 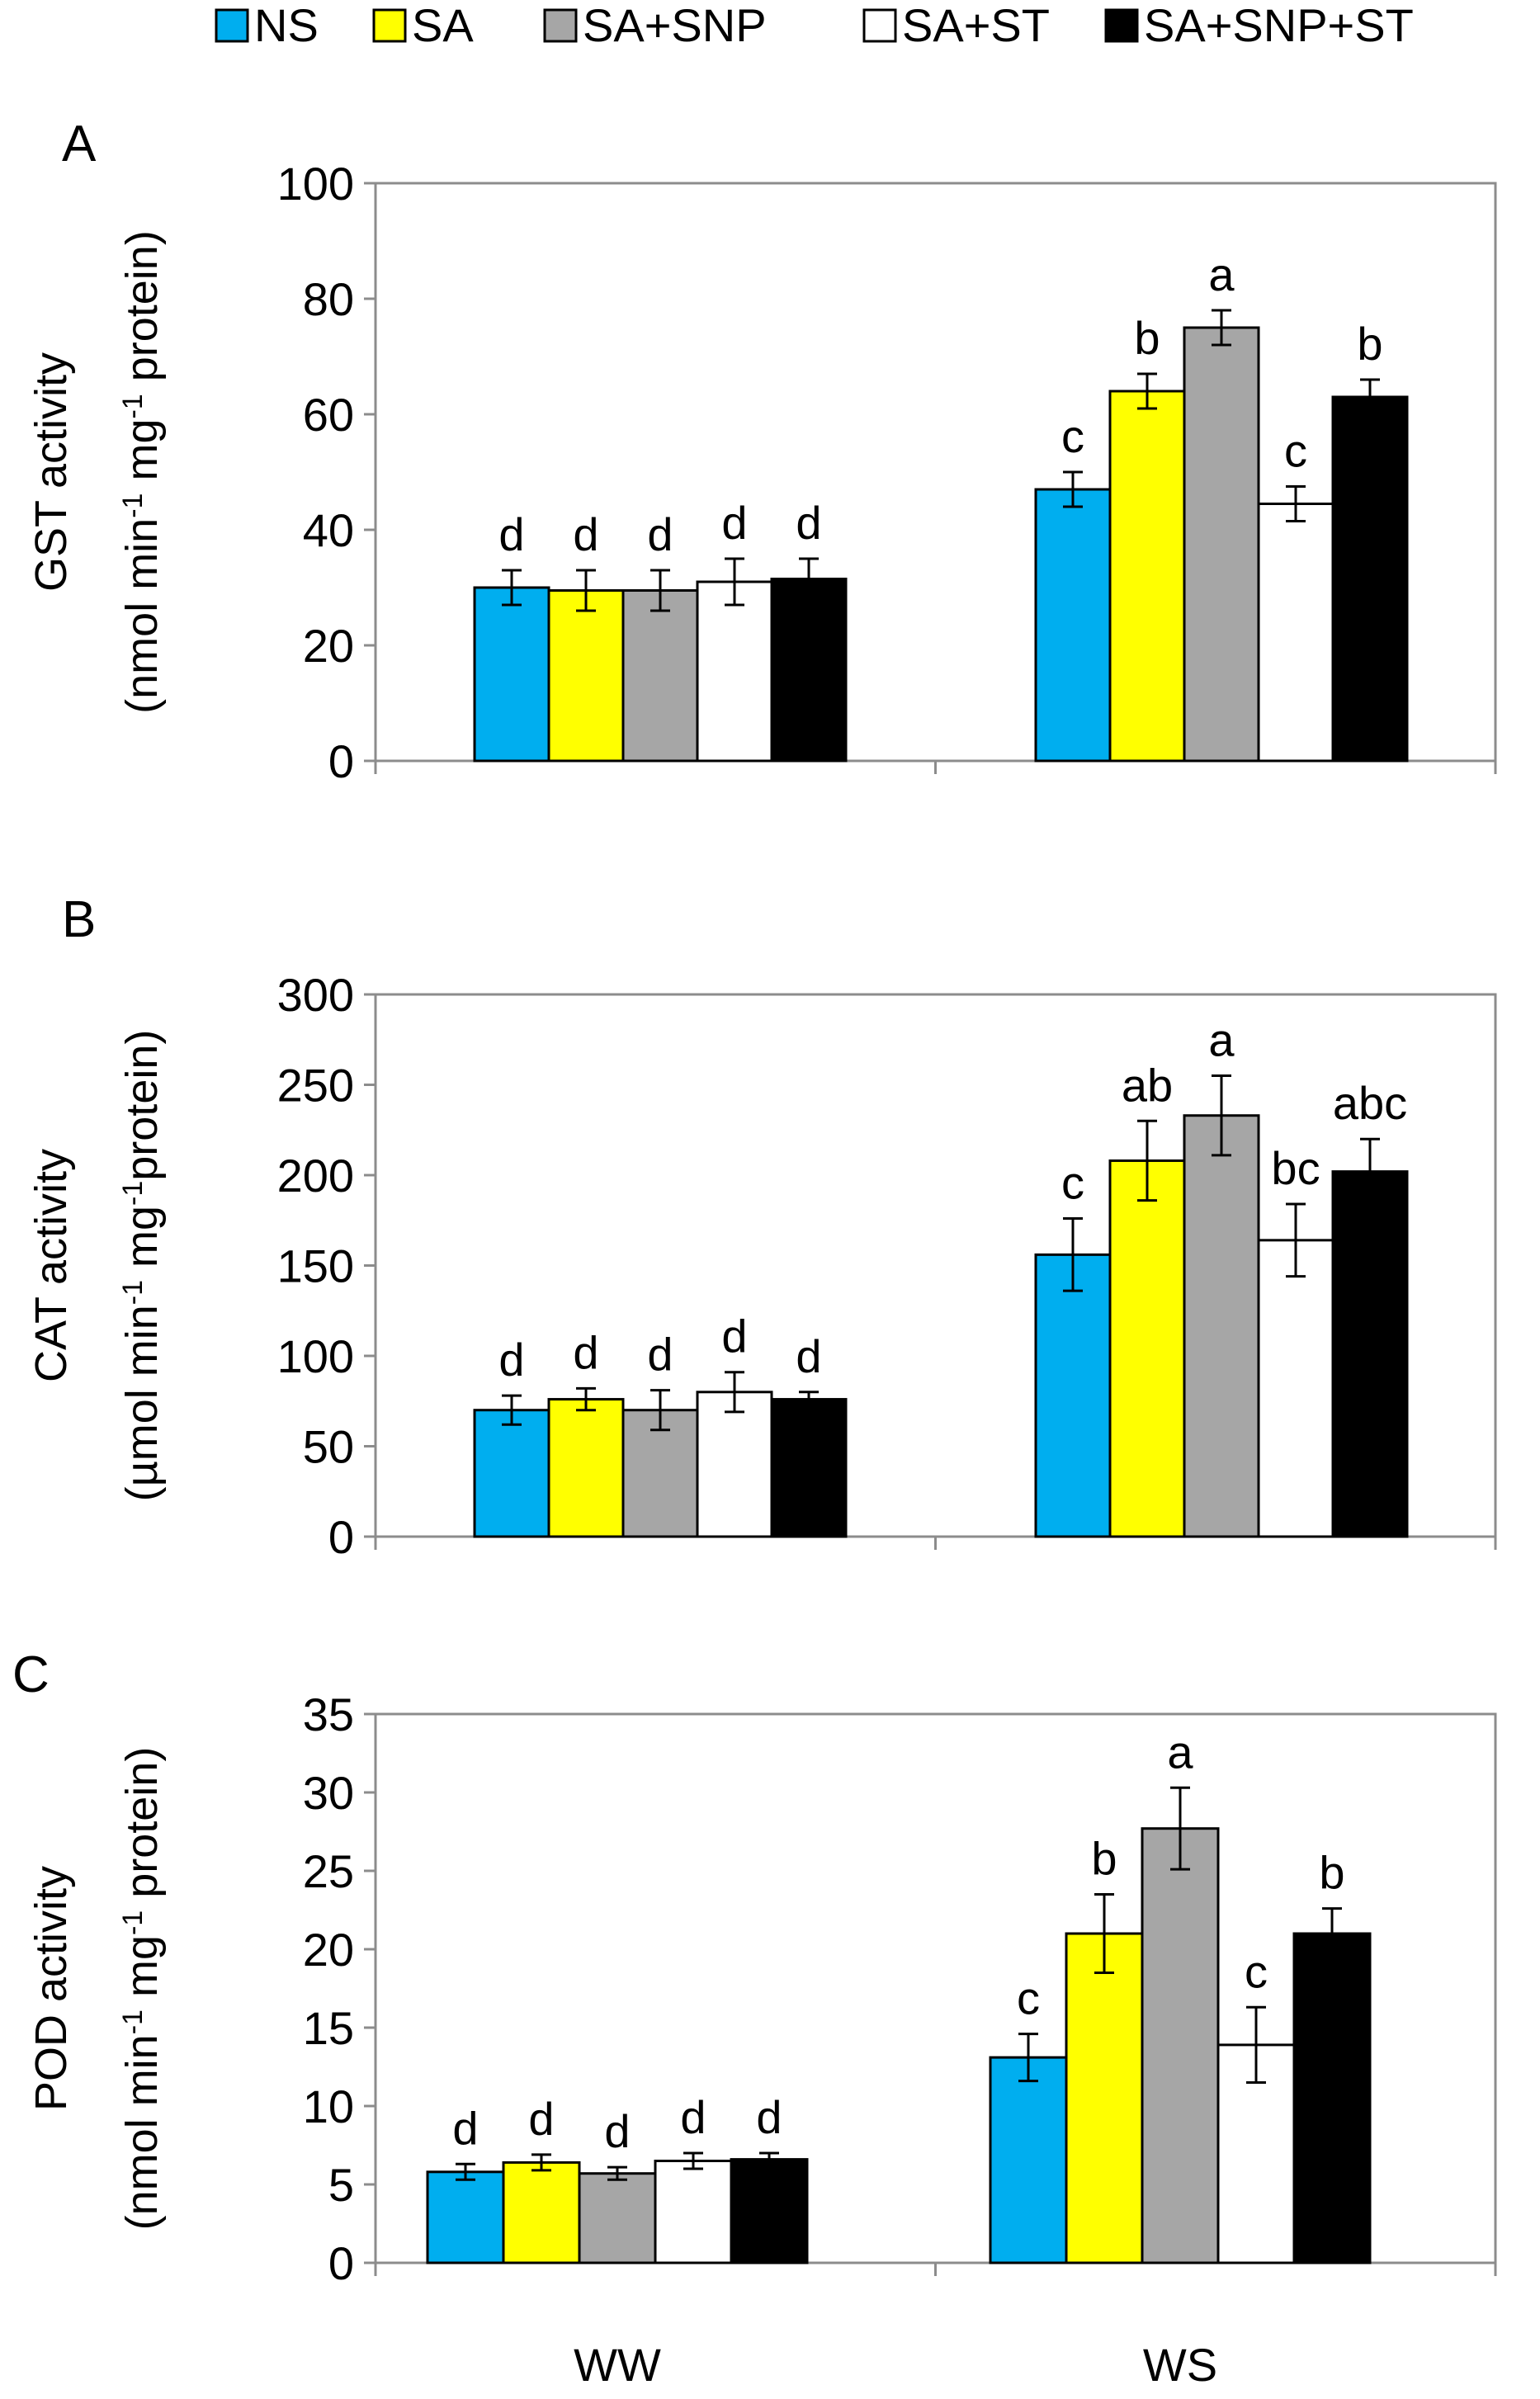 What do you see at coordinates (79, 144) in the screenshot?
I see `panel-label: A` at bounding box center [79, 144].